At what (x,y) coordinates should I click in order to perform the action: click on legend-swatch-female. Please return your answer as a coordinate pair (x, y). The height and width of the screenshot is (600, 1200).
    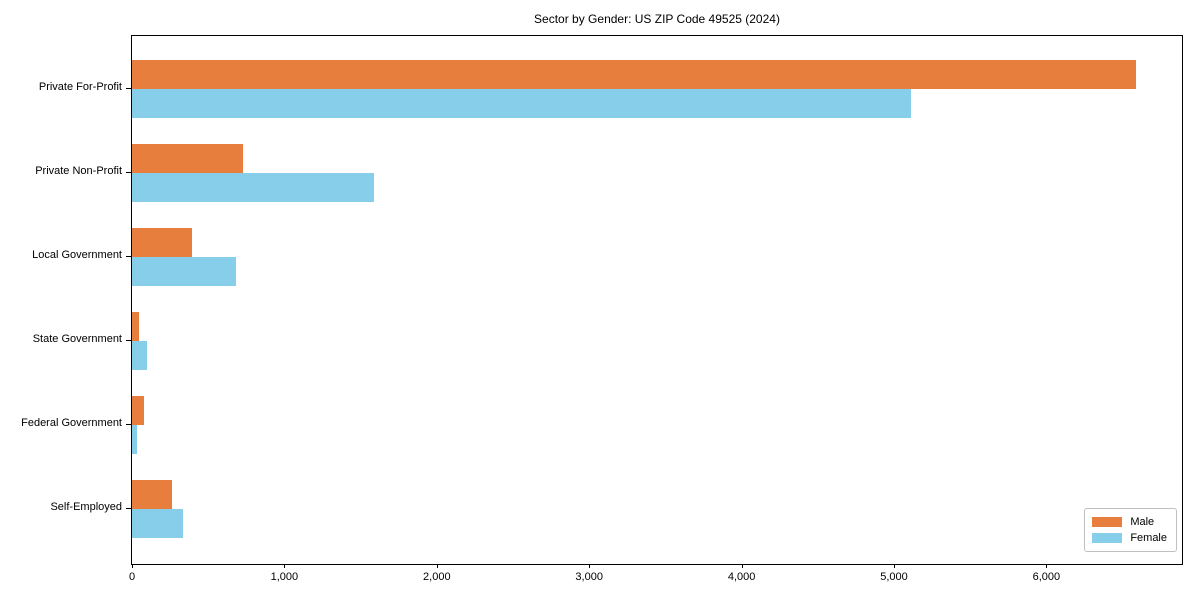
    Looking at the image, I should click on (1107, 538).